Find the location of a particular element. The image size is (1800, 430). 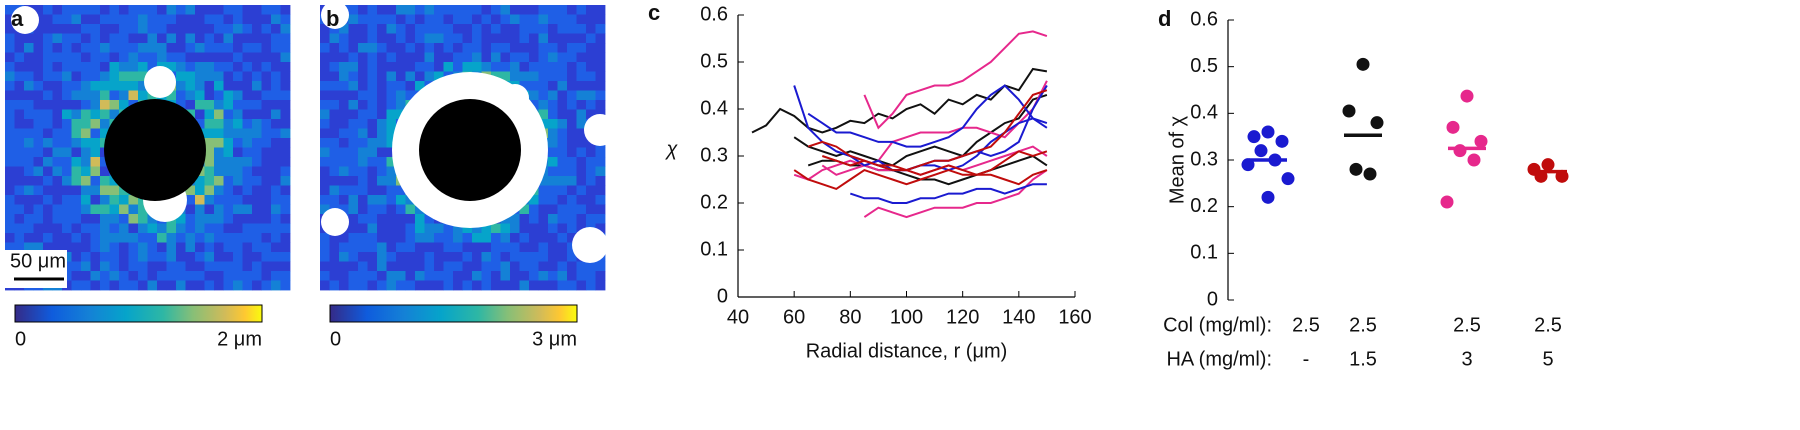

row-label: Col (mg/ml): is located at coordinates (1217, 325).